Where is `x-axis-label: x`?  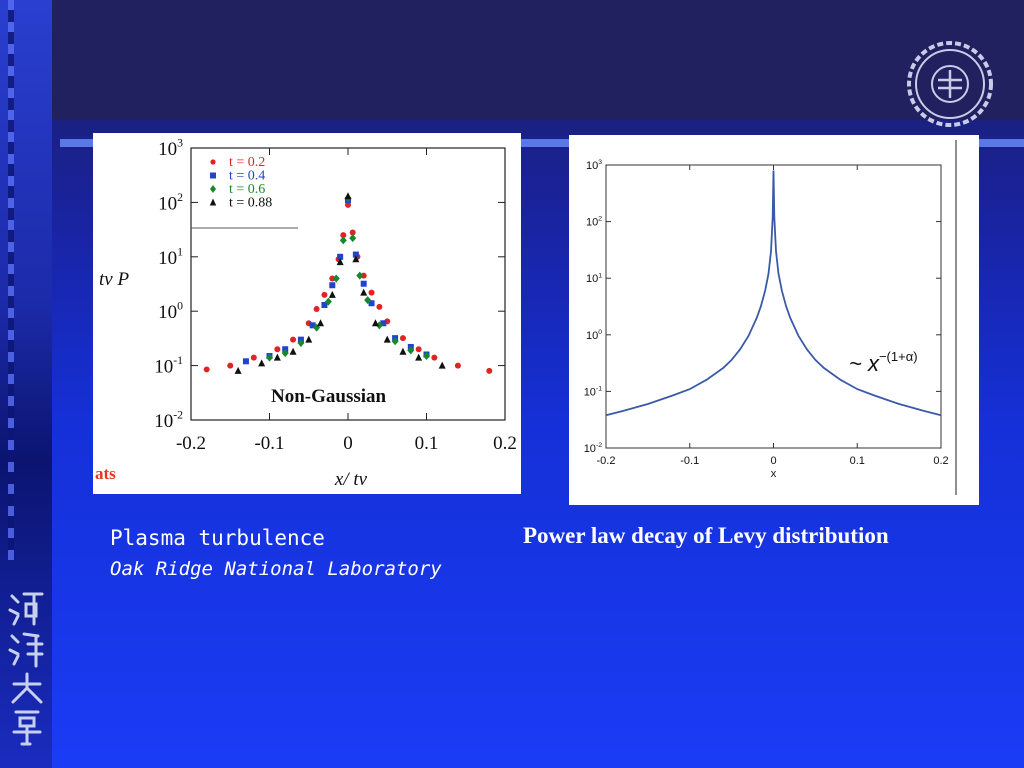 x-axis-label: x is located at coordinates (774, 474).